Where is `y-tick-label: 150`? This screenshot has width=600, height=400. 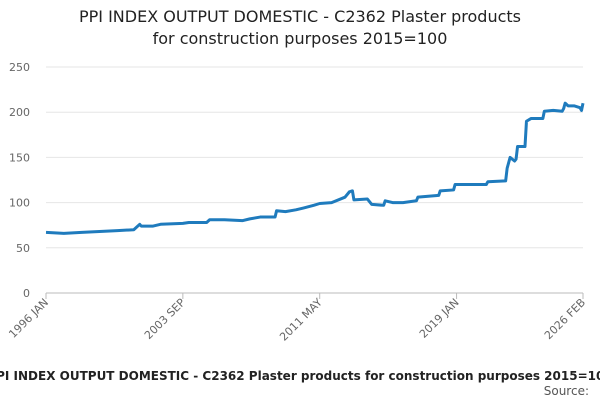 y-tick-label: 150 is located at coordinates (19, 157).